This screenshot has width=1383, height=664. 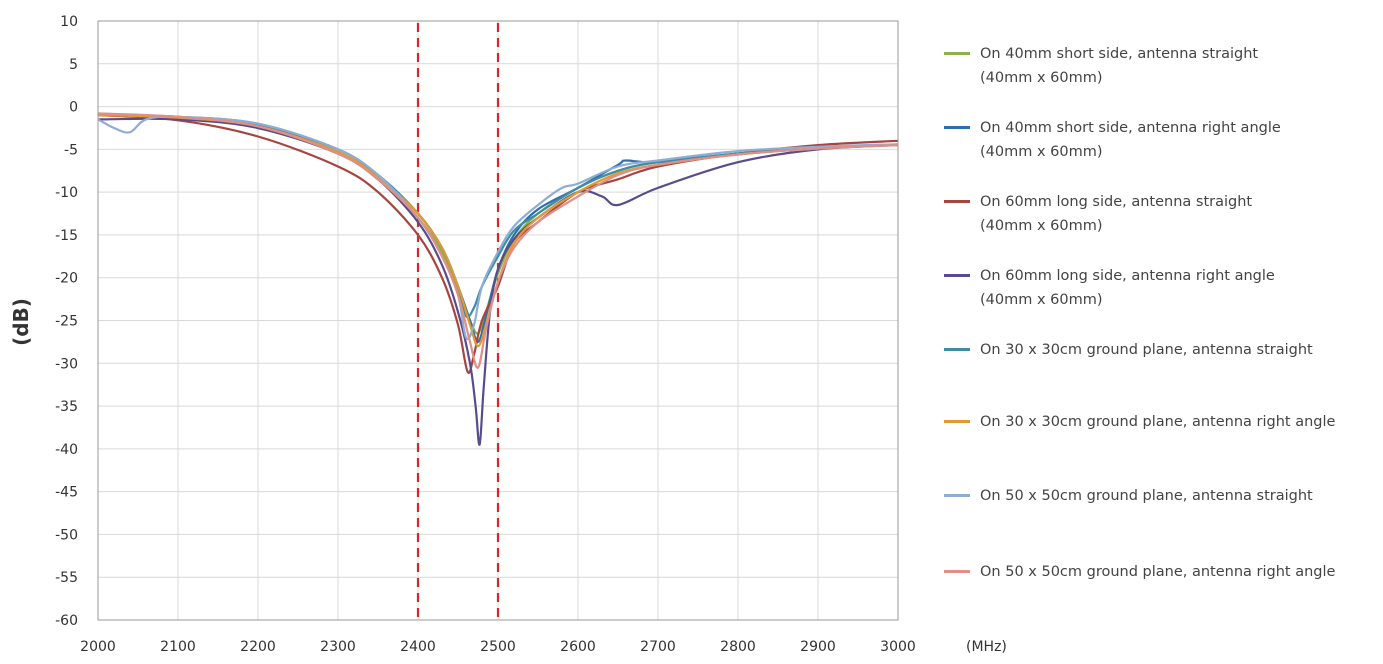 I want to click on x-tick-label: 2500, so click(x=498, y=647).